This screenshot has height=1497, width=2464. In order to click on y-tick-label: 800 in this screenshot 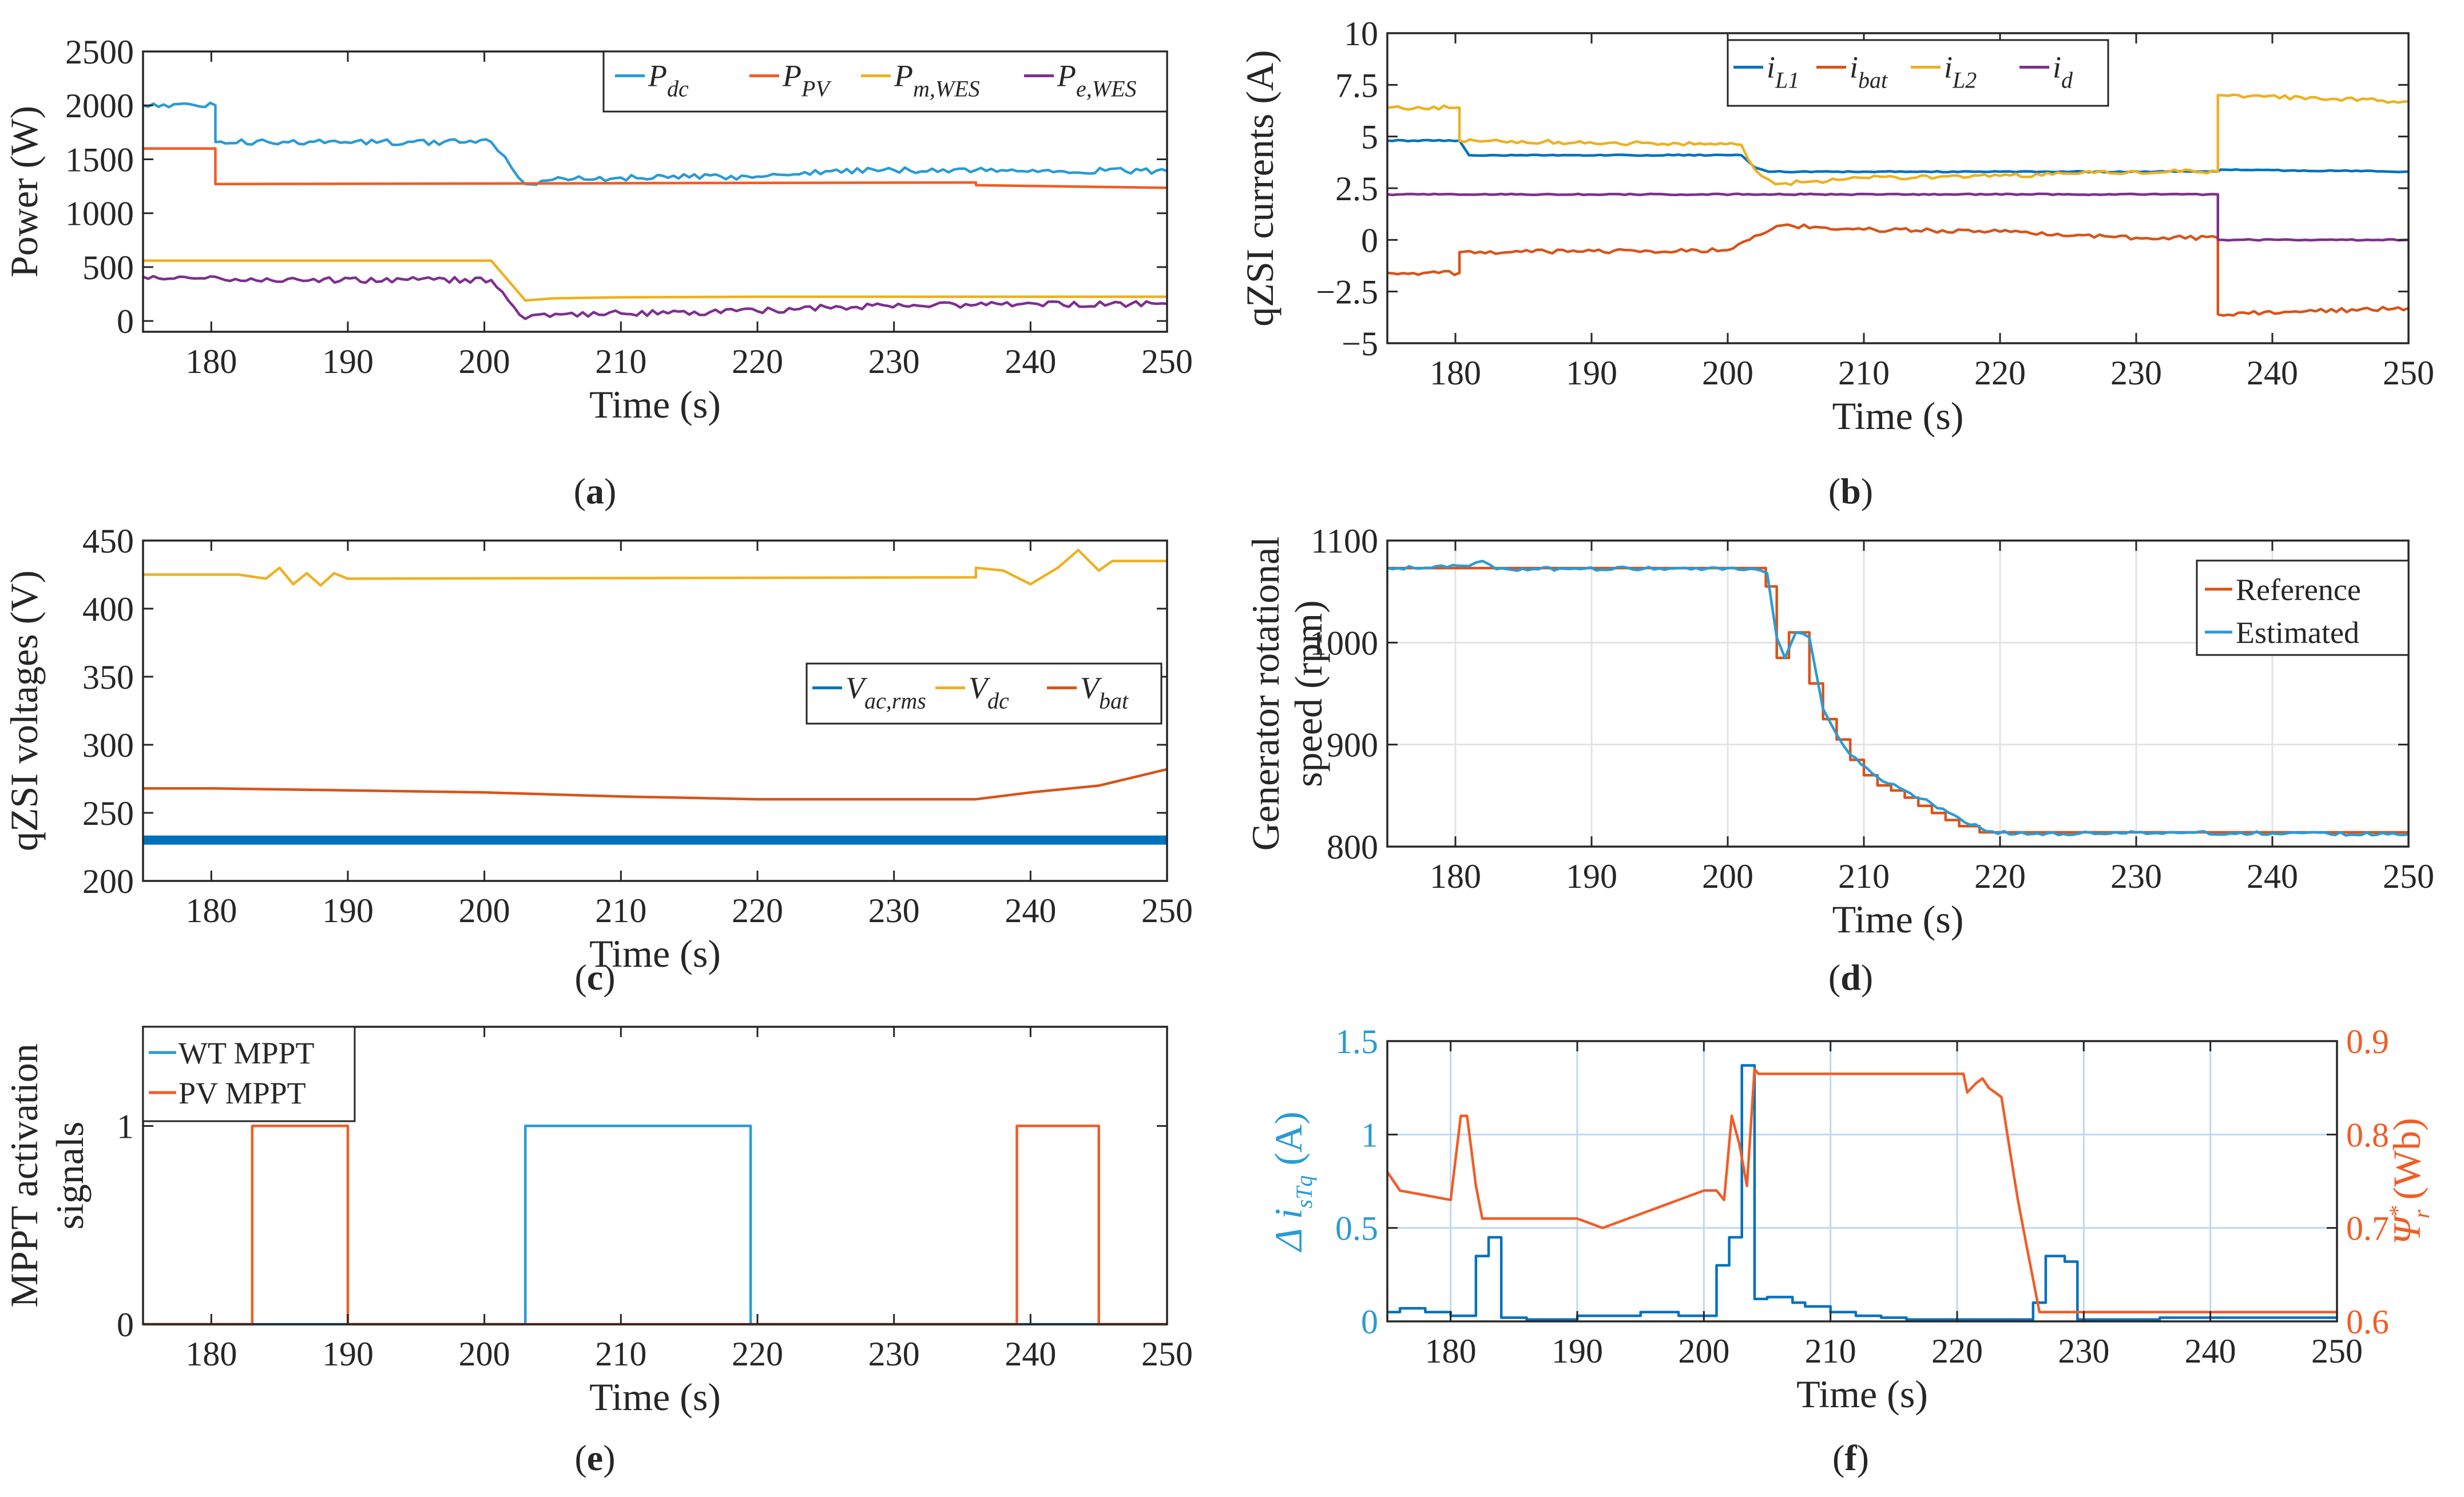, I will do `click(1352, 847)`.